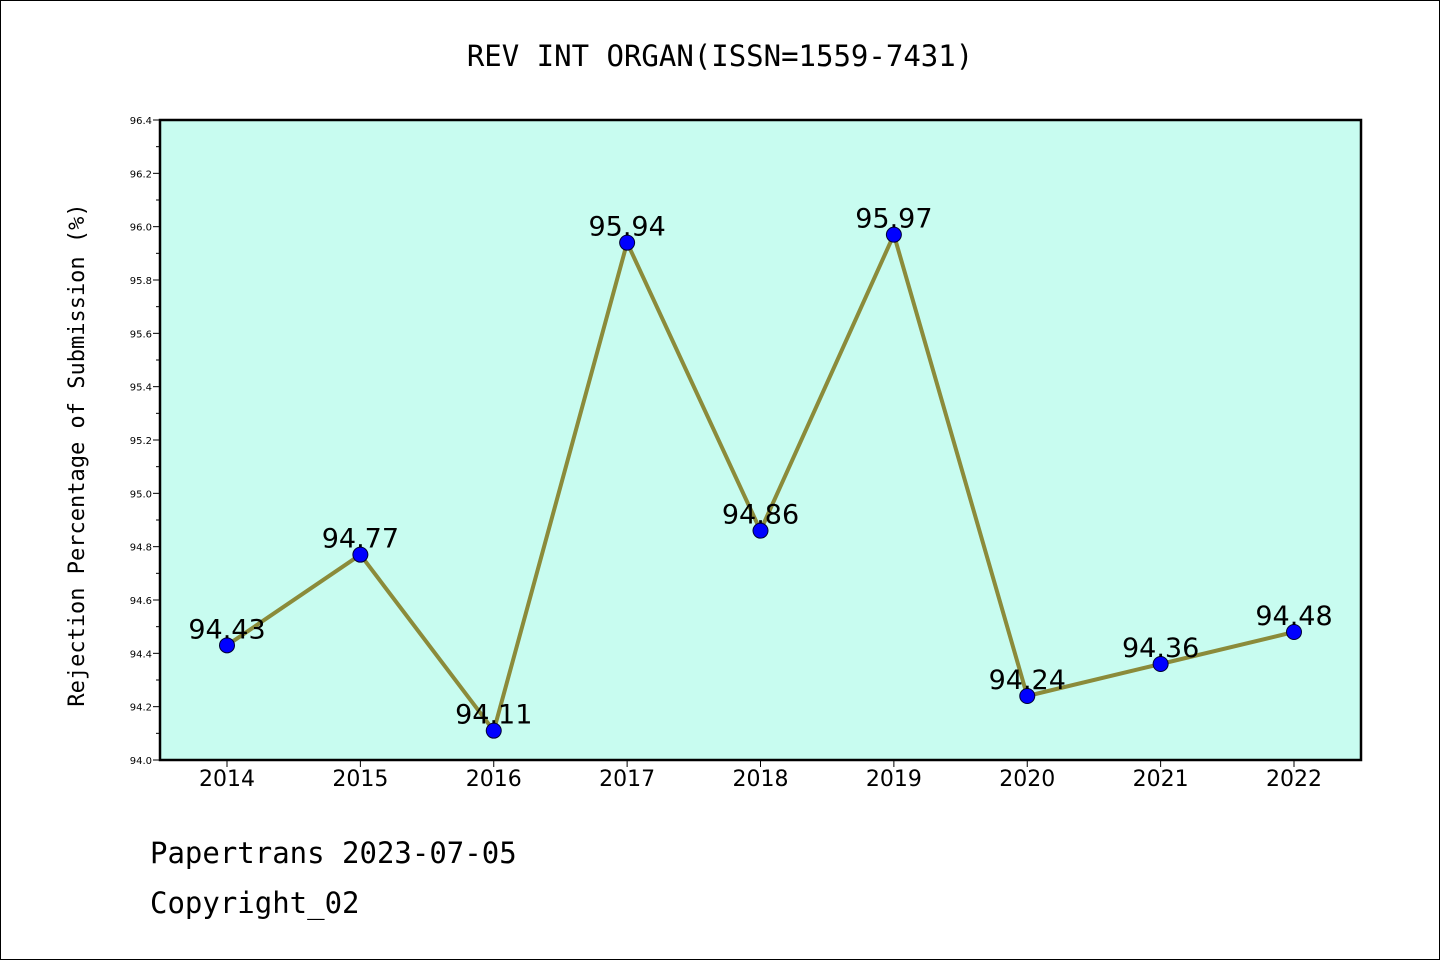 This screenshot has width=1440, height=960. Describe the element at coordinates (761, 779) in the screenshot. I see `x-tick-label: 2018` at that location.